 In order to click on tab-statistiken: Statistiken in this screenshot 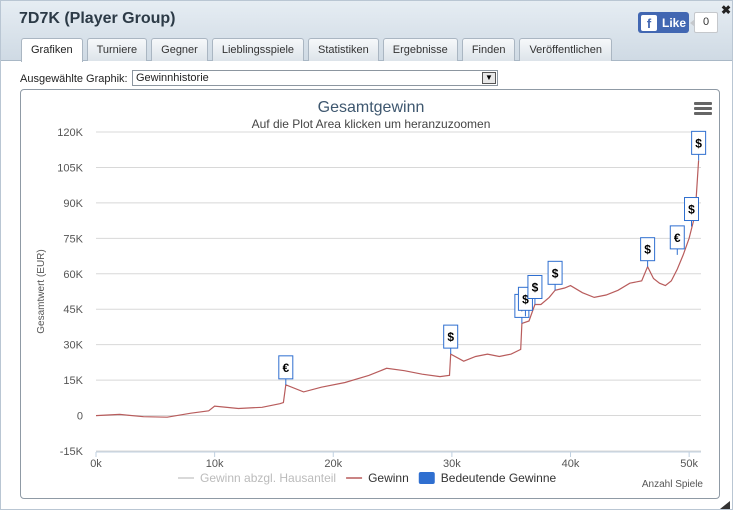, I will do `click(343, 49)`.